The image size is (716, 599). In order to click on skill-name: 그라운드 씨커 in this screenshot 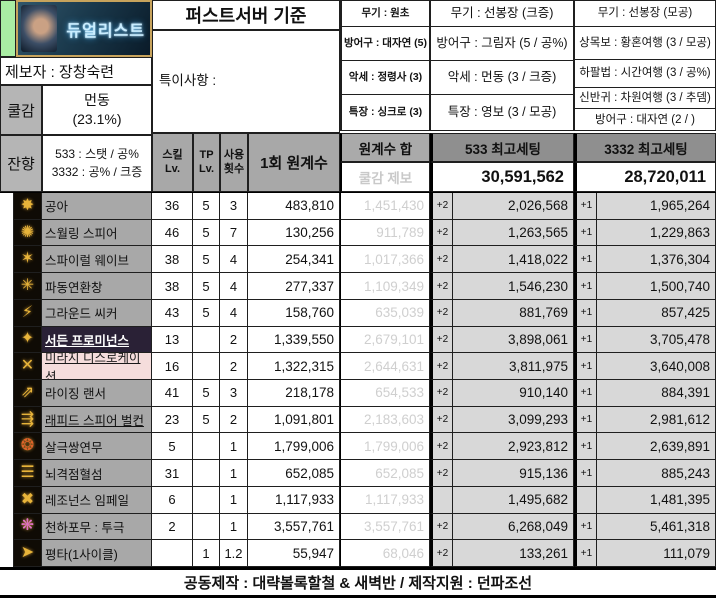, I will do `click(81, 314)`.